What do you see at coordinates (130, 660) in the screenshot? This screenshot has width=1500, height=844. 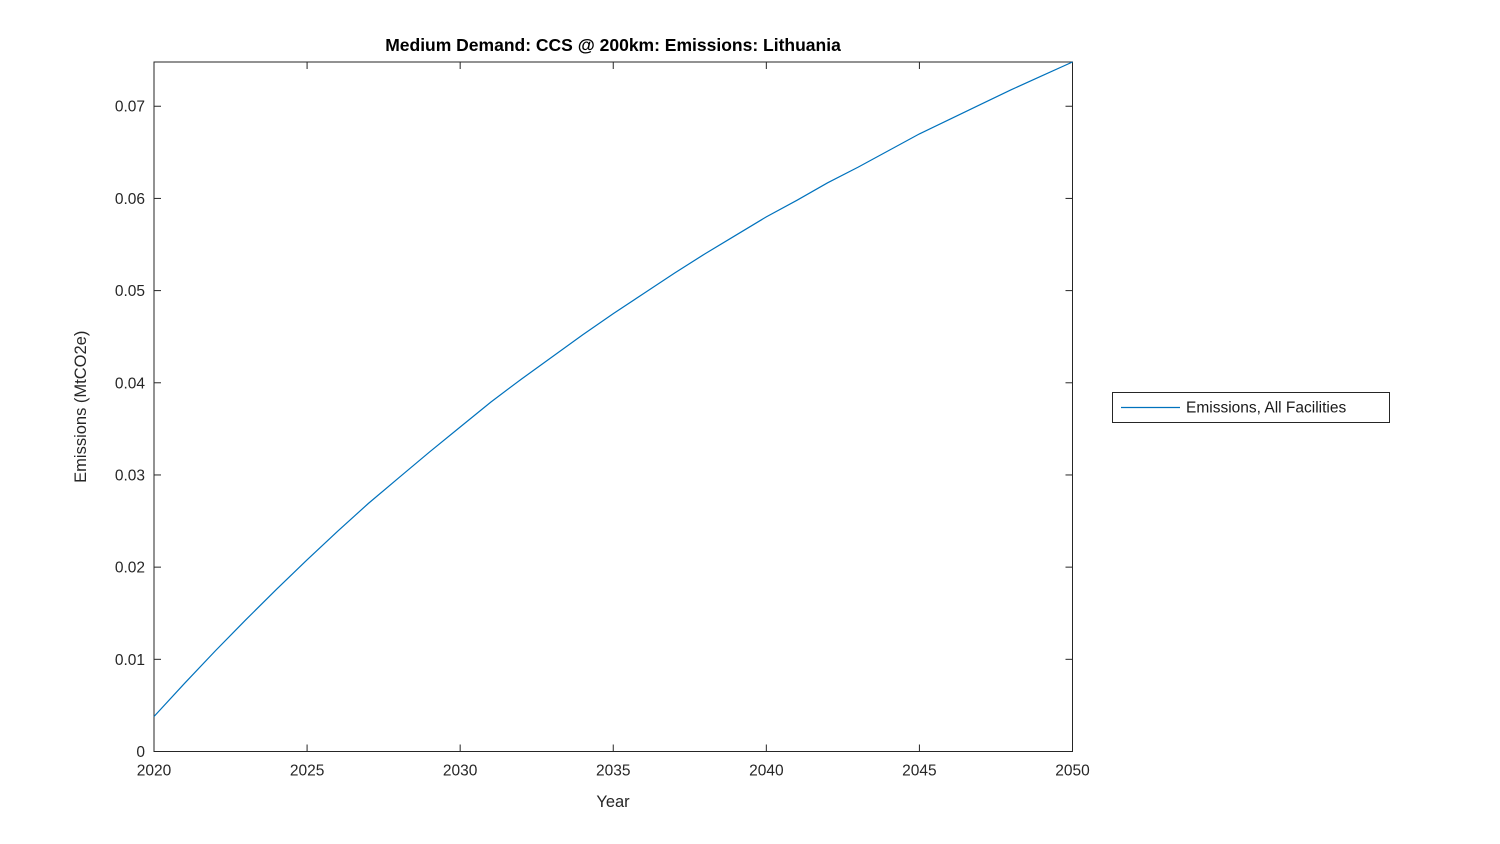 I see `y-tick-label: 0.01` at bounding box center [130, 660].